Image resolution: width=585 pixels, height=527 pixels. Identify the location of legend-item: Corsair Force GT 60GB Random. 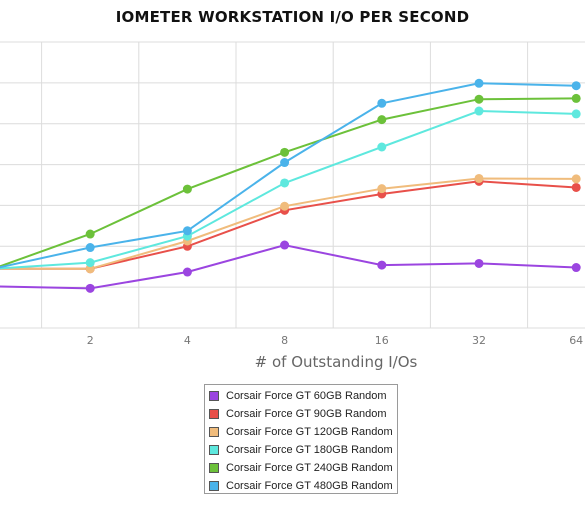
(303, 396).